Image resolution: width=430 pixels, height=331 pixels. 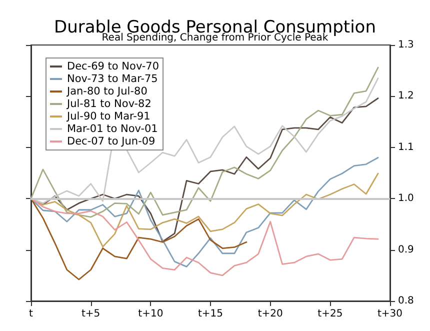 What do you see at coordinates (270, 314) in the screenshot?
I see `x-tick-label: t+20` at bounding box center [270, 314].